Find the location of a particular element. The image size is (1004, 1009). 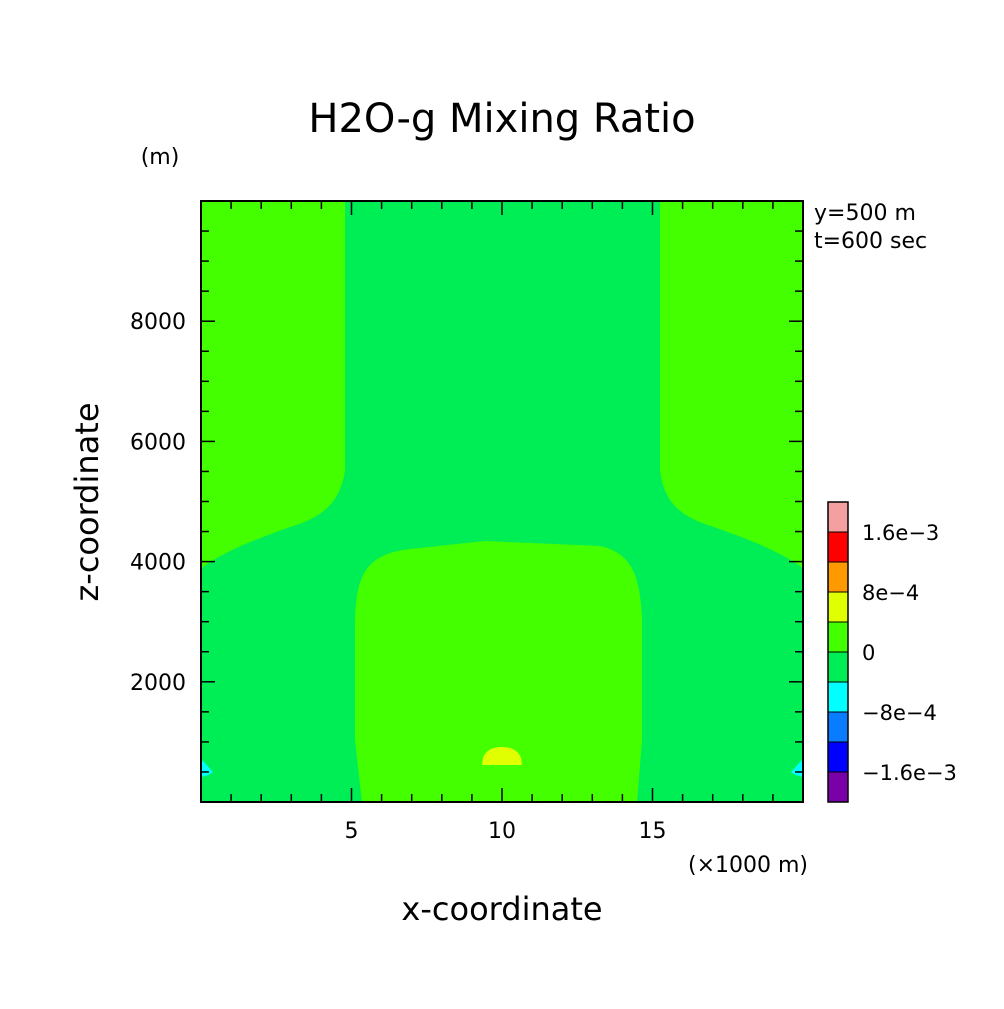

colorbar-frame is located at coordinates (838, 652).